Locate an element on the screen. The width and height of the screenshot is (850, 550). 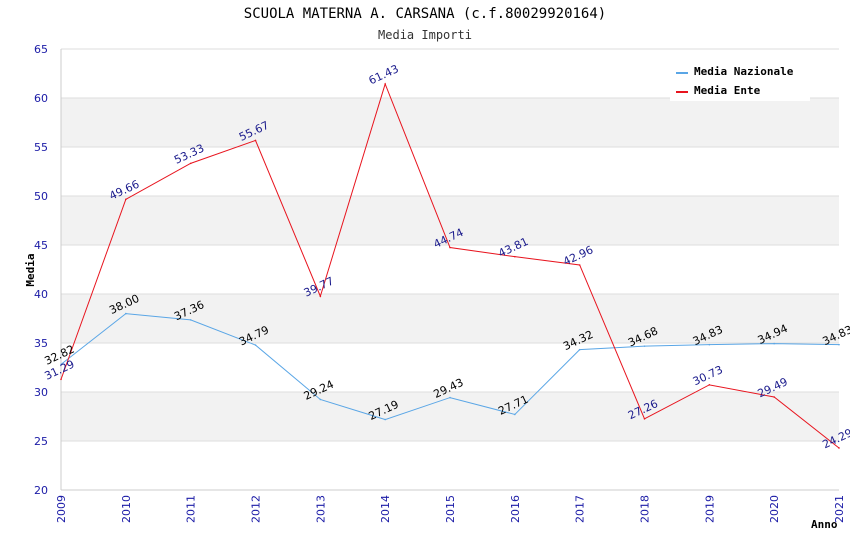
x-tick-label: 2010 is located at coordinates (126, 509).